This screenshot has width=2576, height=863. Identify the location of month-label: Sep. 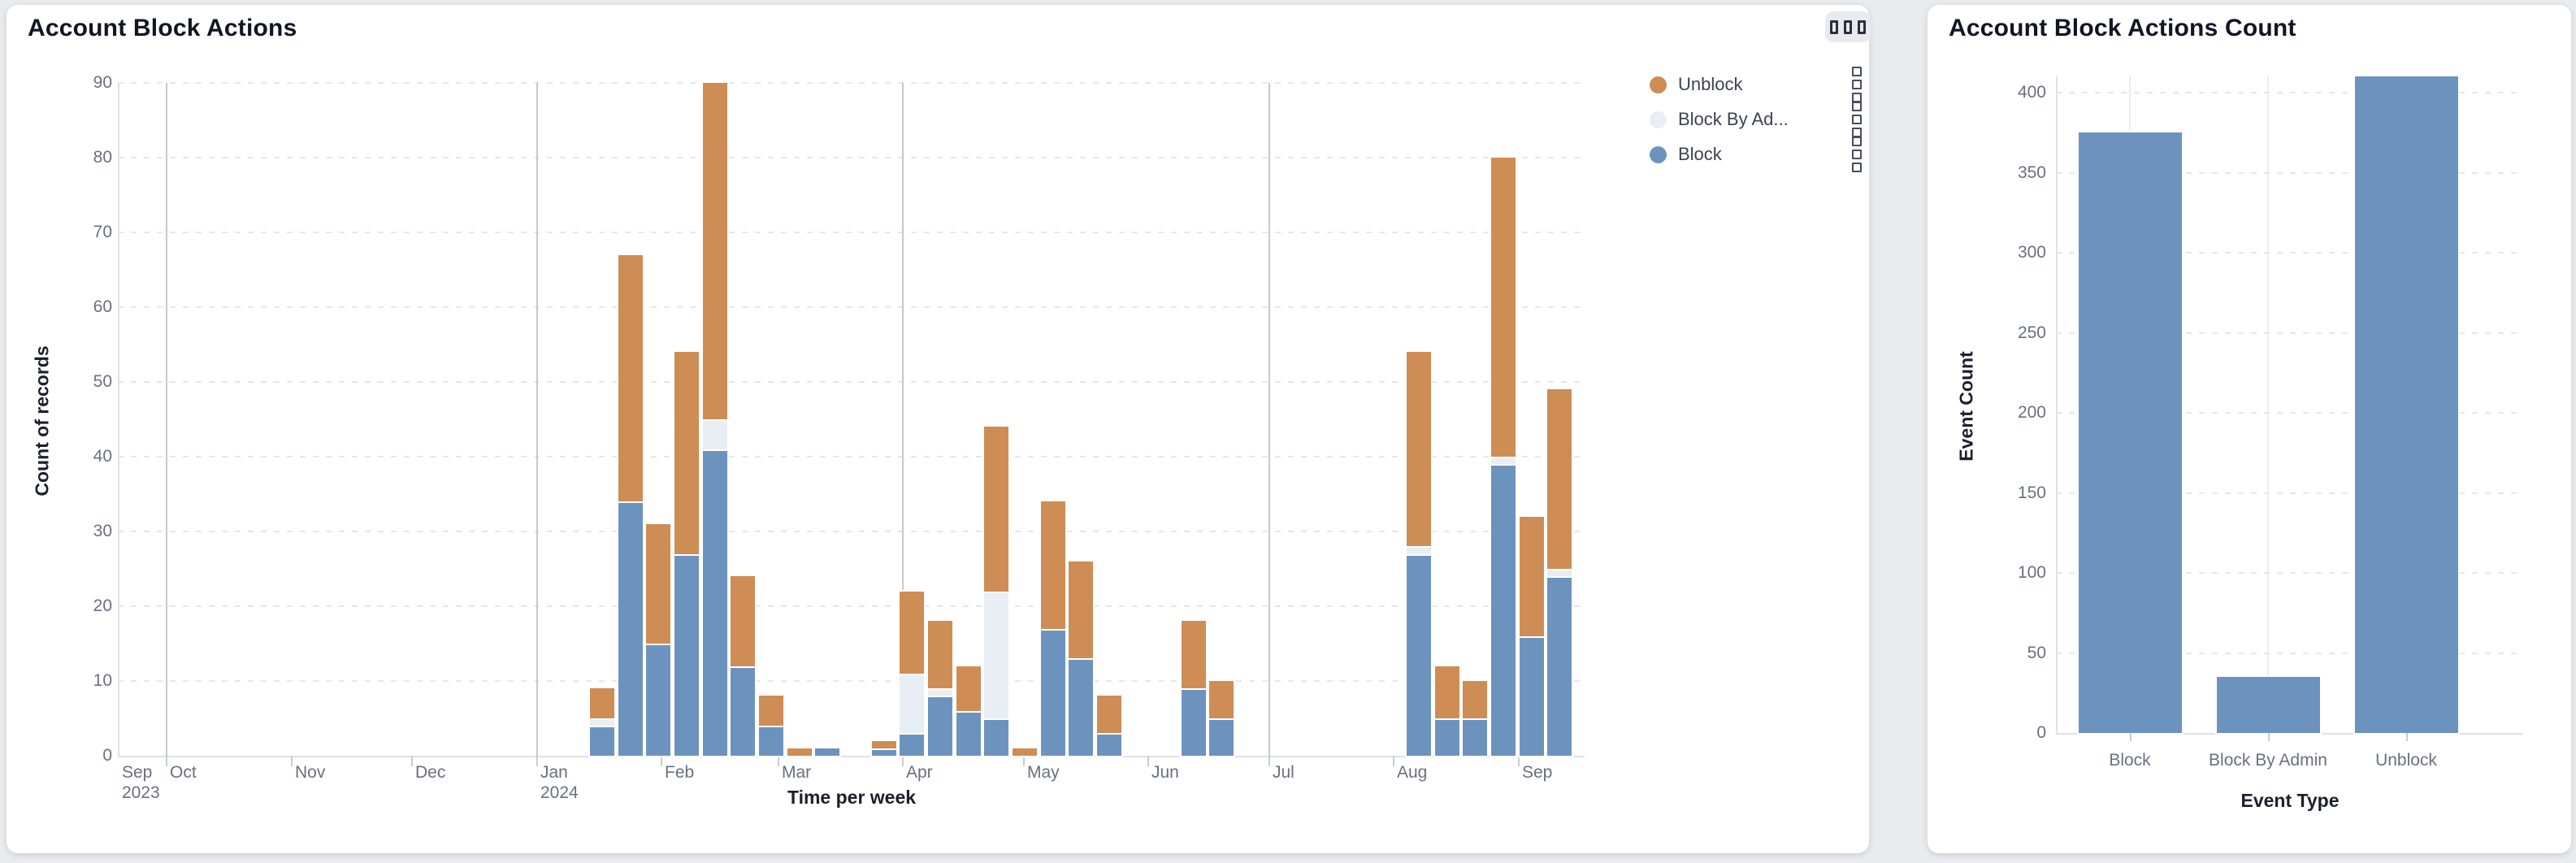
(1537, 772).